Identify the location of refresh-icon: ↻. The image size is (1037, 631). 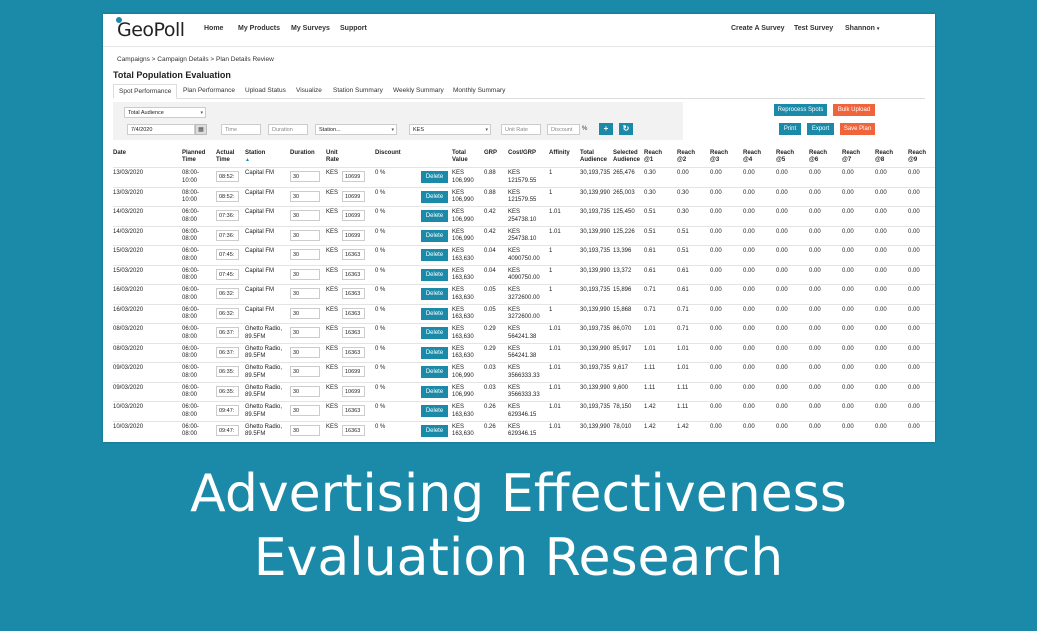
(626, 129).